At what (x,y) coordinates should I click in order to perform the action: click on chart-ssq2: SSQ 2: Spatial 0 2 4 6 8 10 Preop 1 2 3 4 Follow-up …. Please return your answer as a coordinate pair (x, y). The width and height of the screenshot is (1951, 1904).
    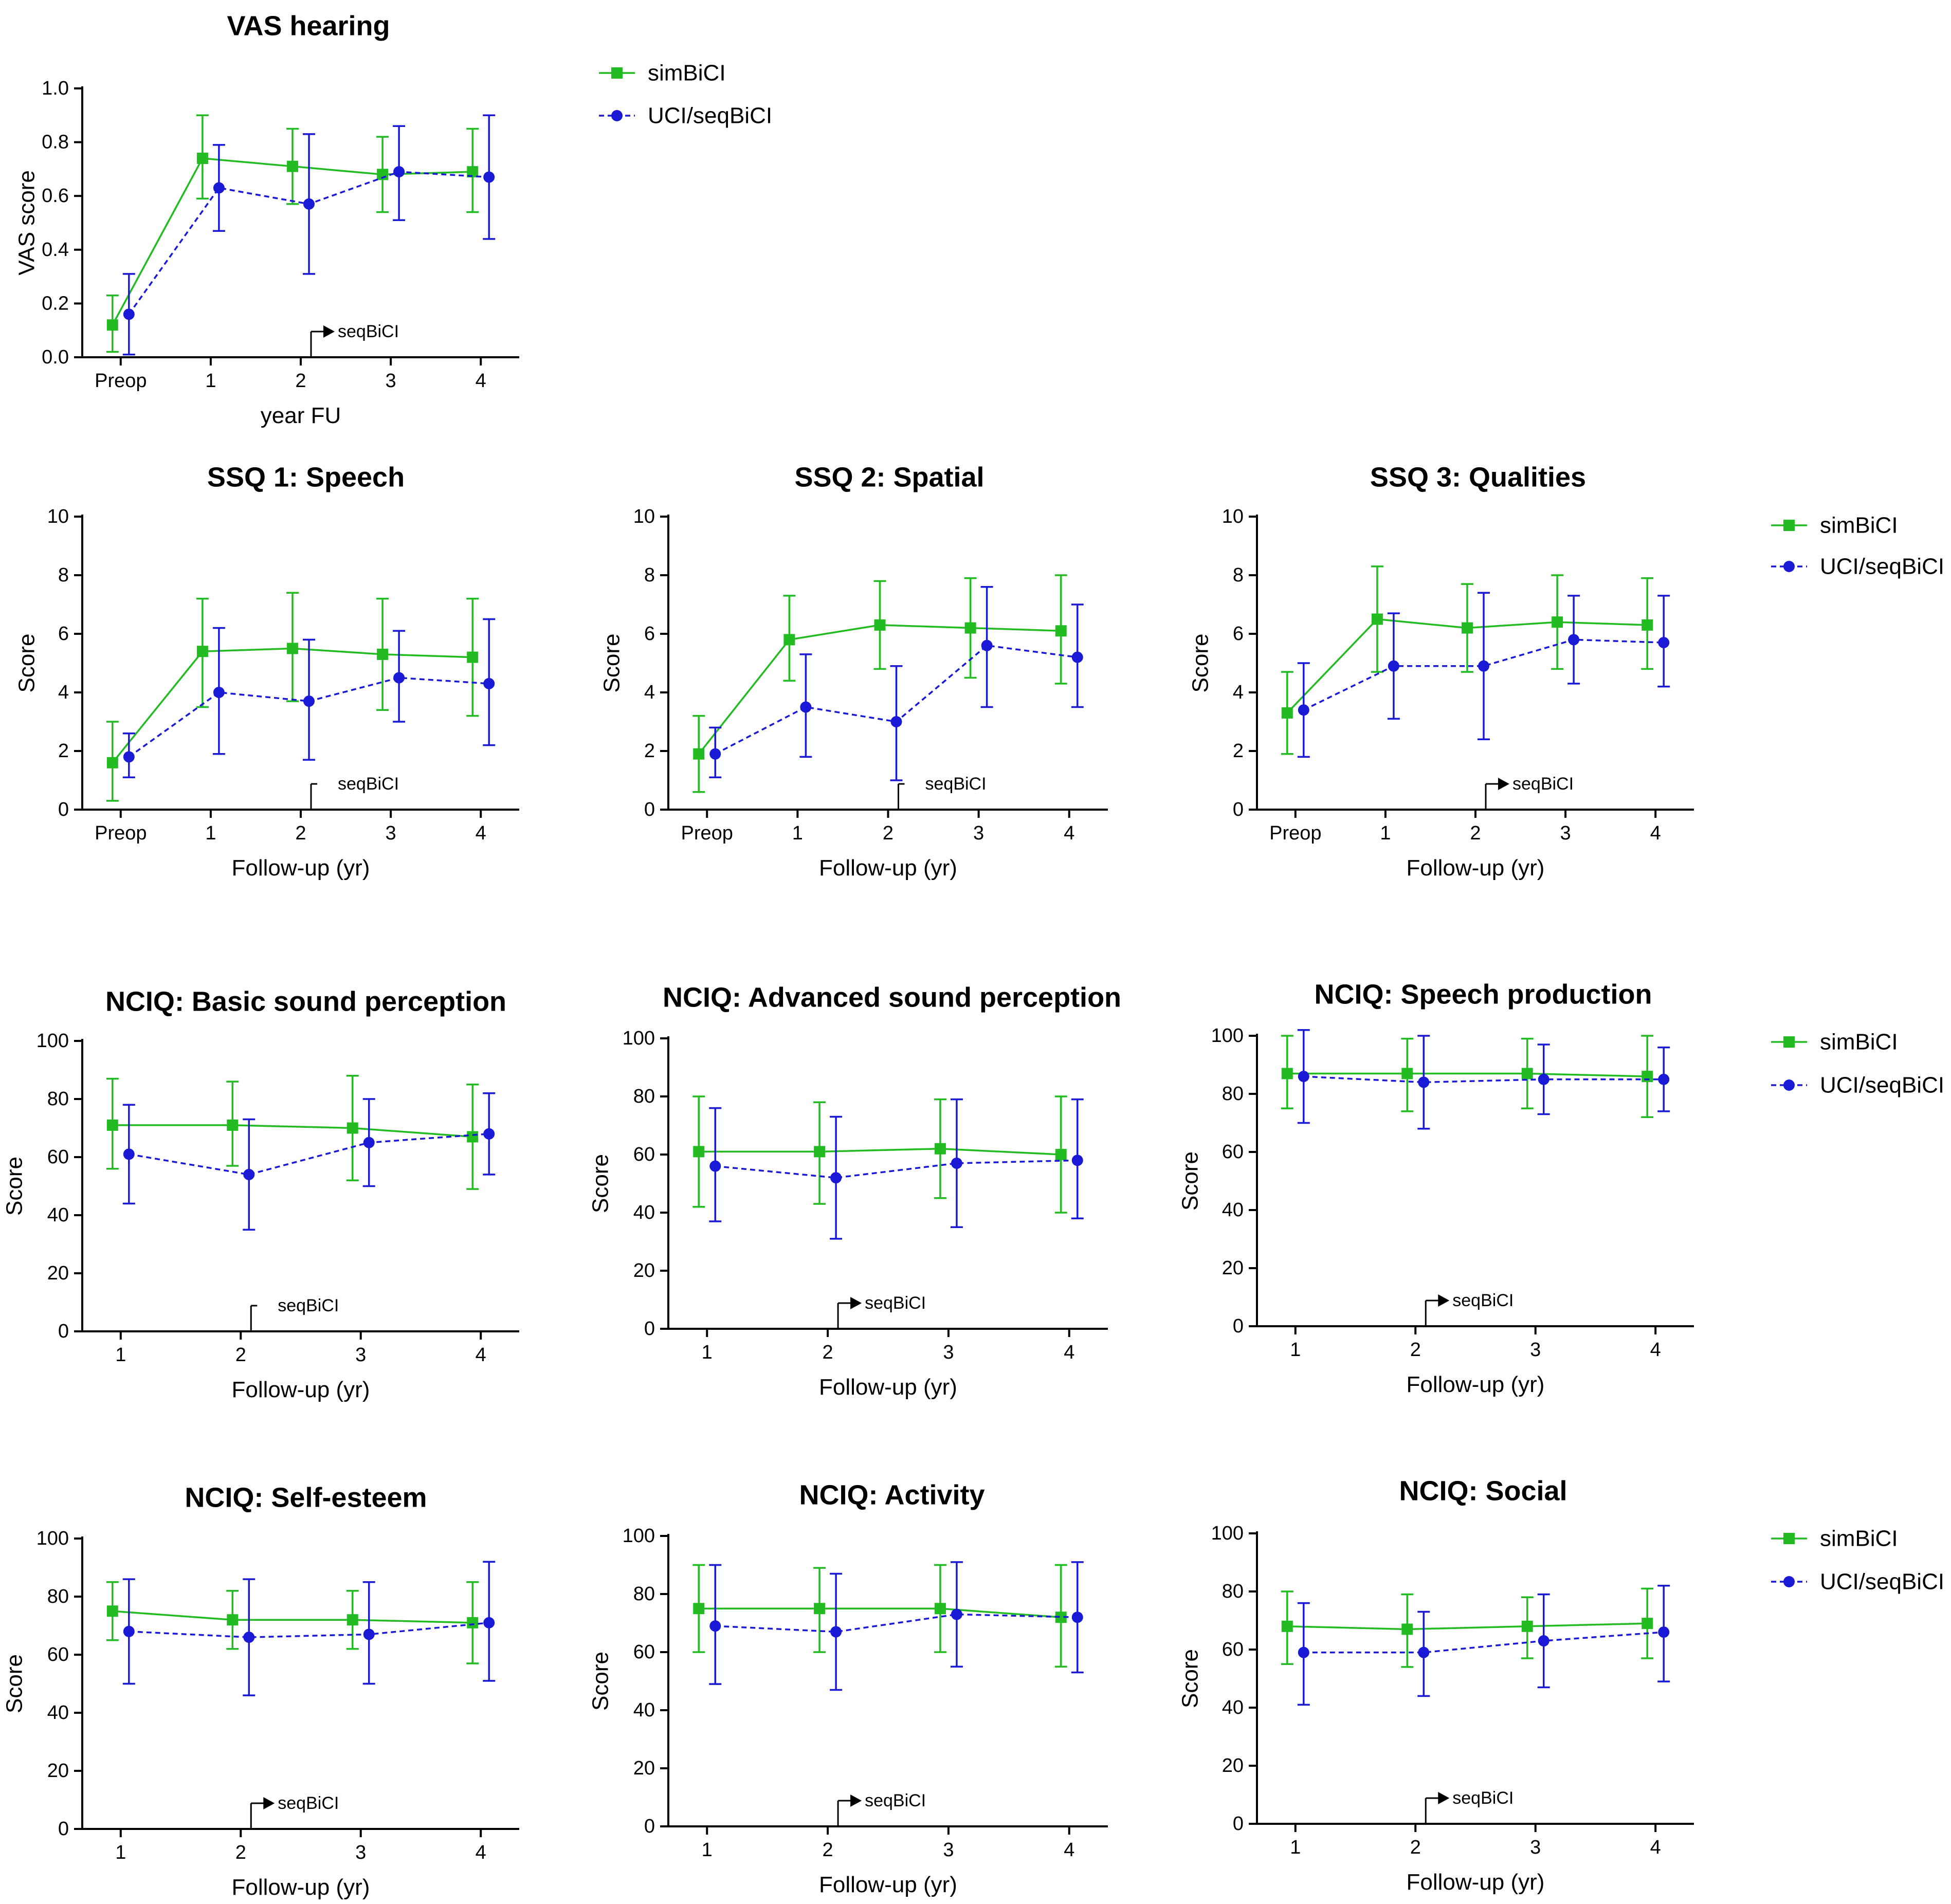
    Looking at the image, I should click on (853, 671).